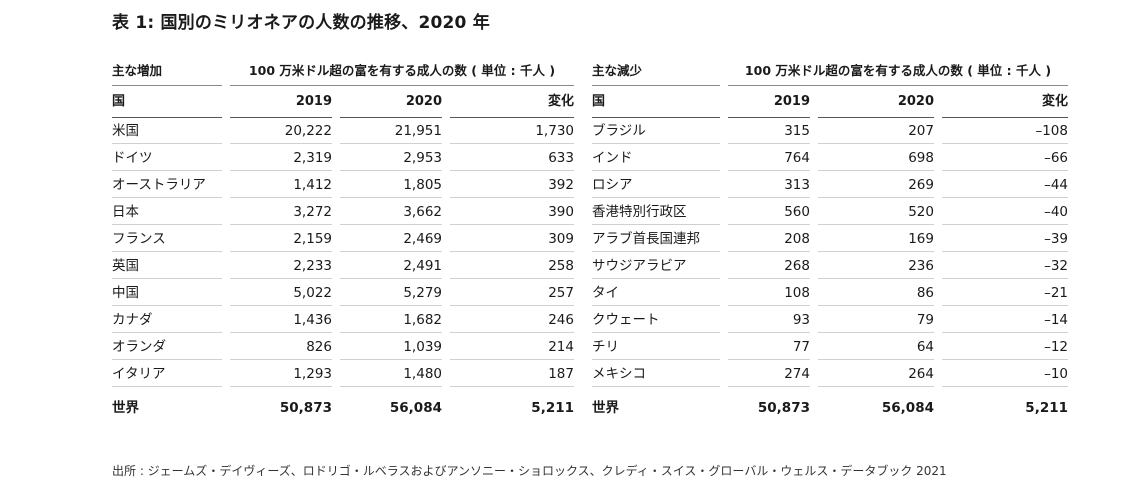 The width and height of the screenshot is (1128, 494). What do you see at coordinates (1005, 266) in the screenshot?
I see `cell-change: –32` at bounding box center [1005, 266].